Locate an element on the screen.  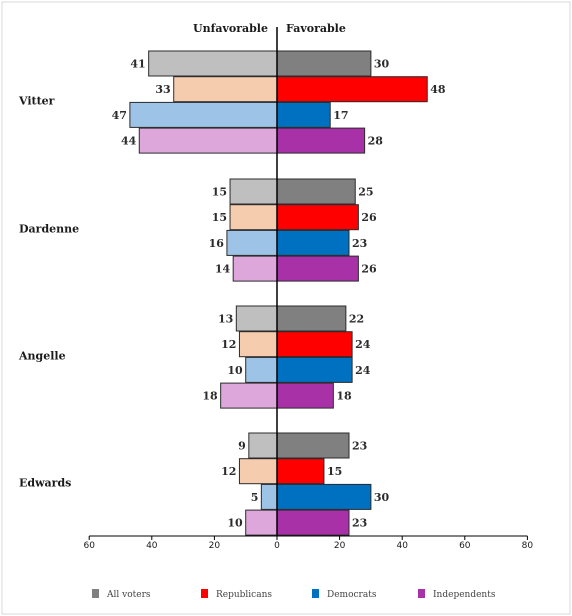
label-favorable-vitter-democrats: 17 is located at coordinates (340, 115).